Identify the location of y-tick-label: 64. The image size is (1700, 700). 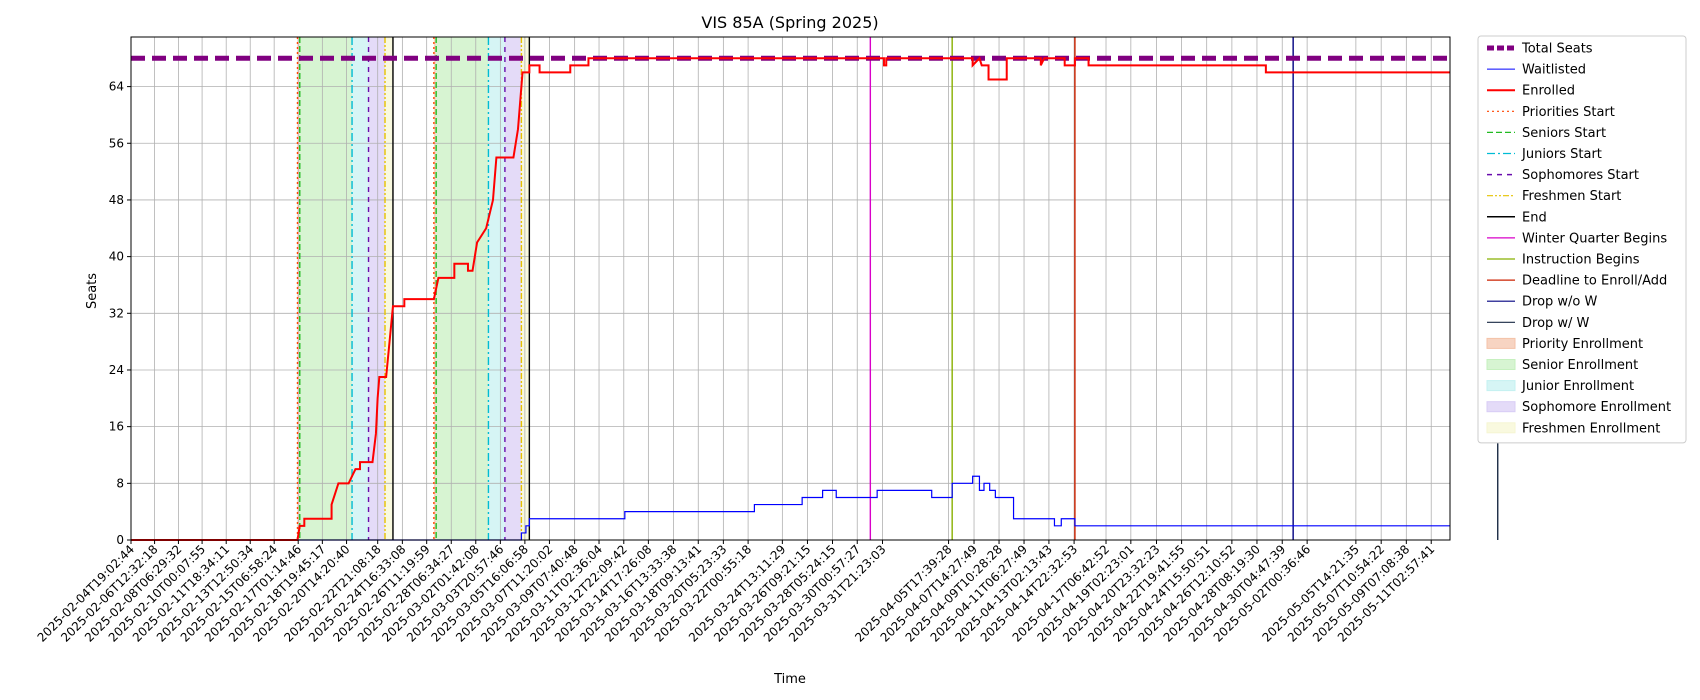
(116, 87).